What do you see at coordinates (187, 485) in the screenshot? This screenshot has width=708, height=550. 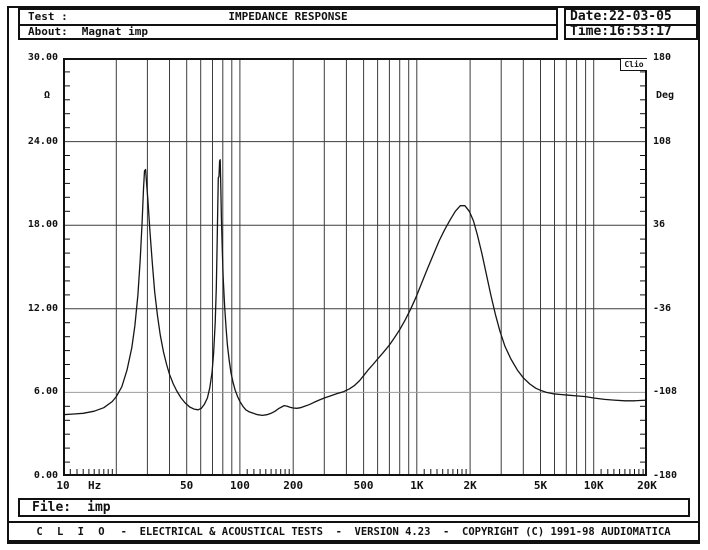 I see `x-tick-label: 50` at bounding box center [187, 485].